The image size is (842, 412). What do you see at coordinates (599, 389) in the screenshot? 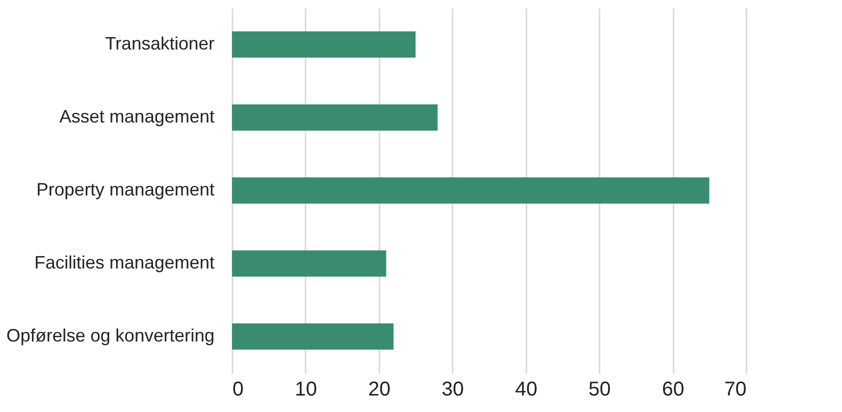
I see `x-tick-label: 50` at bounding box center [599, 389].